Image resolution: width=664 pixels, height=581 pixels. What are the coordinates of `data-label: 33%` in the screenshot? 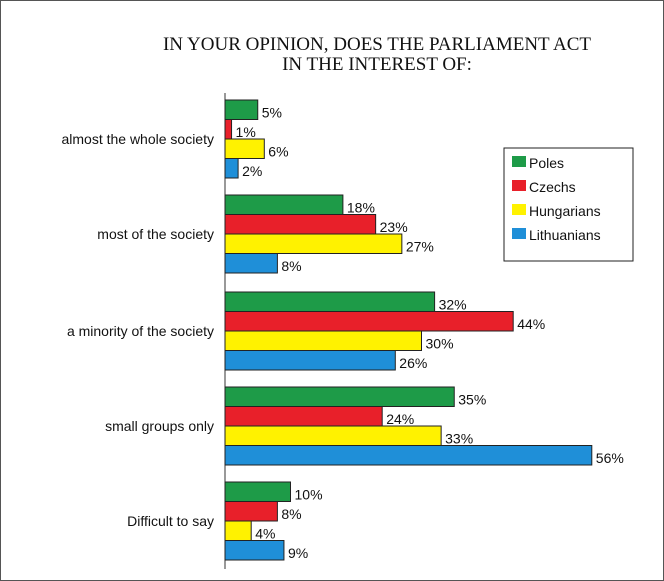 It's located at (459, 439).